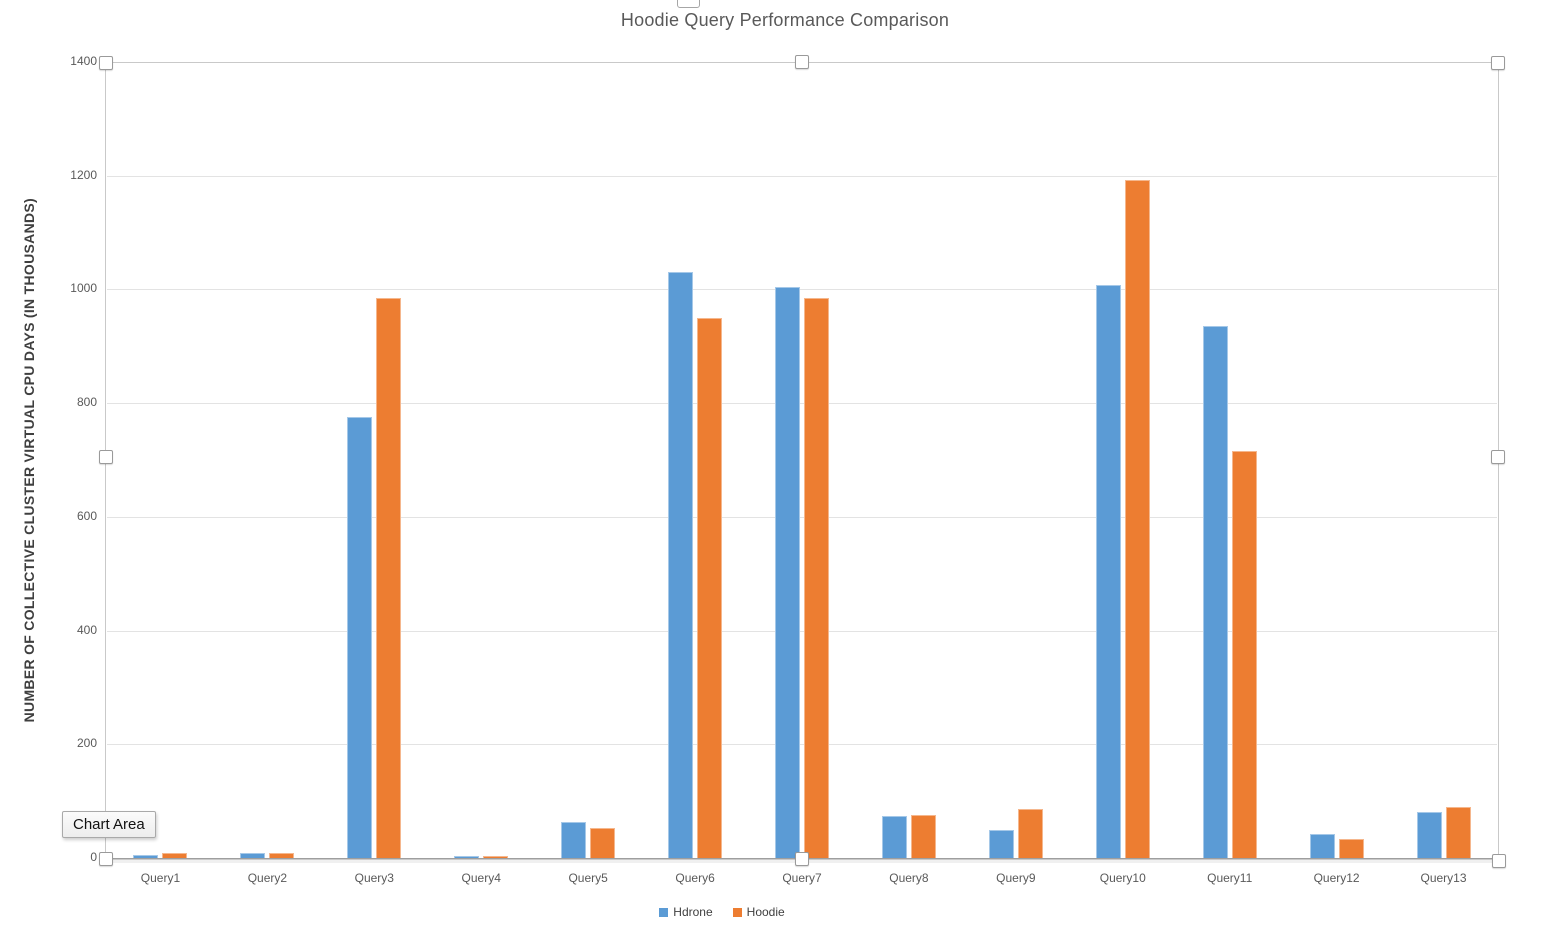  I want to click on bar-group-query7, so click(802, 460).